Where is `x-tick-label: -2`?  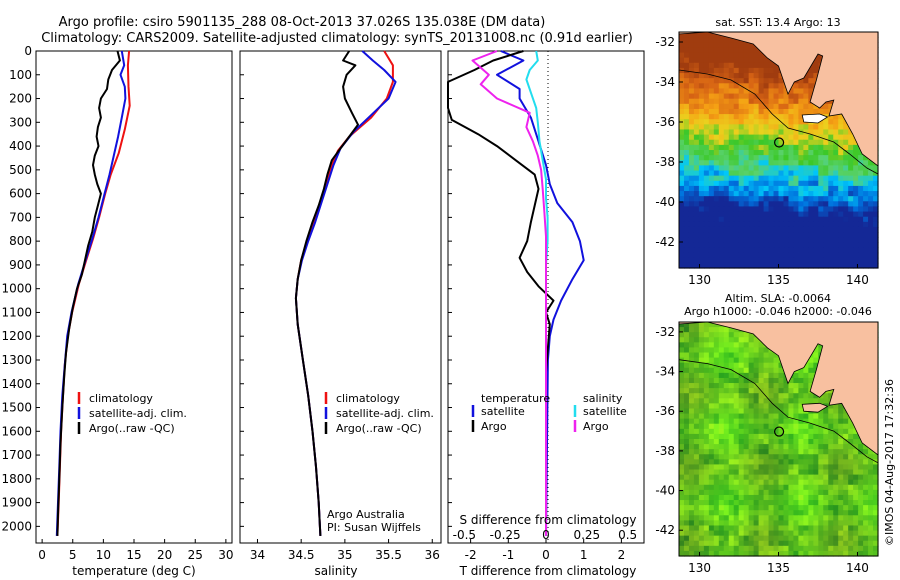
x-tick-label: -2 is located at coordinates (471, 555).